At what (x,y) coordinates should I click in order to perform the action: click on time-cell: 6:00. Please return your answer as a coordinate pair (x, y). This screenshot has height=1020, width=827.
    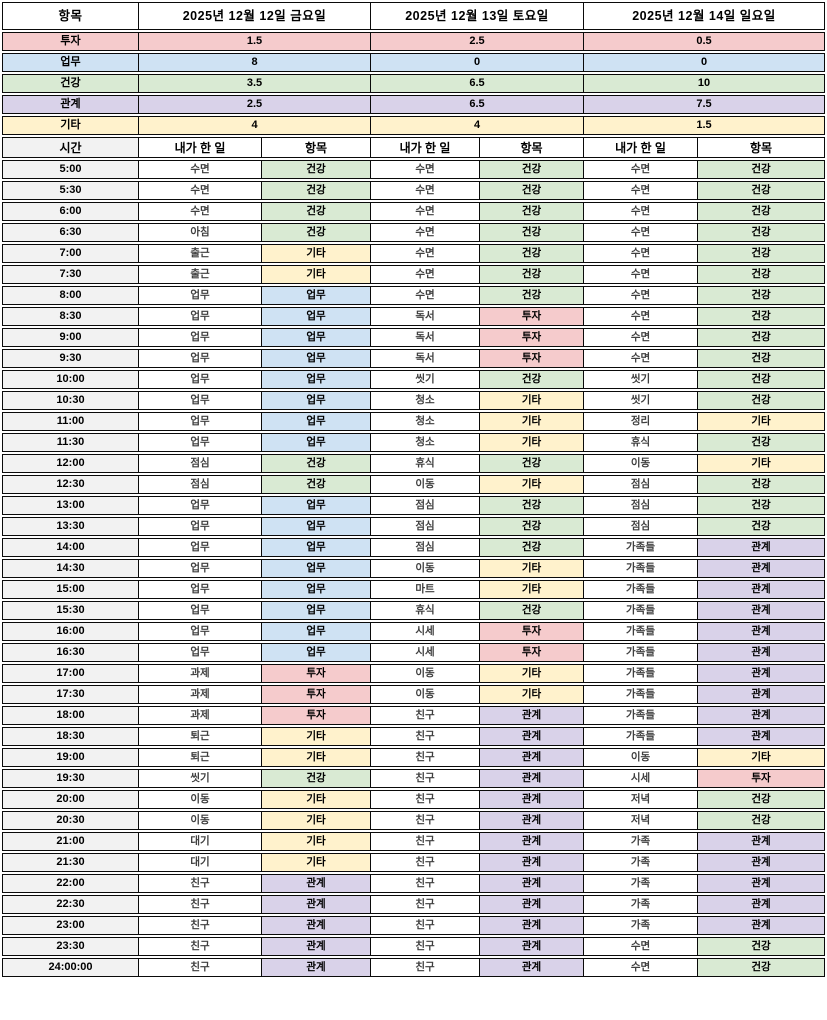
    Looking at the image, I should click on (70, 211).